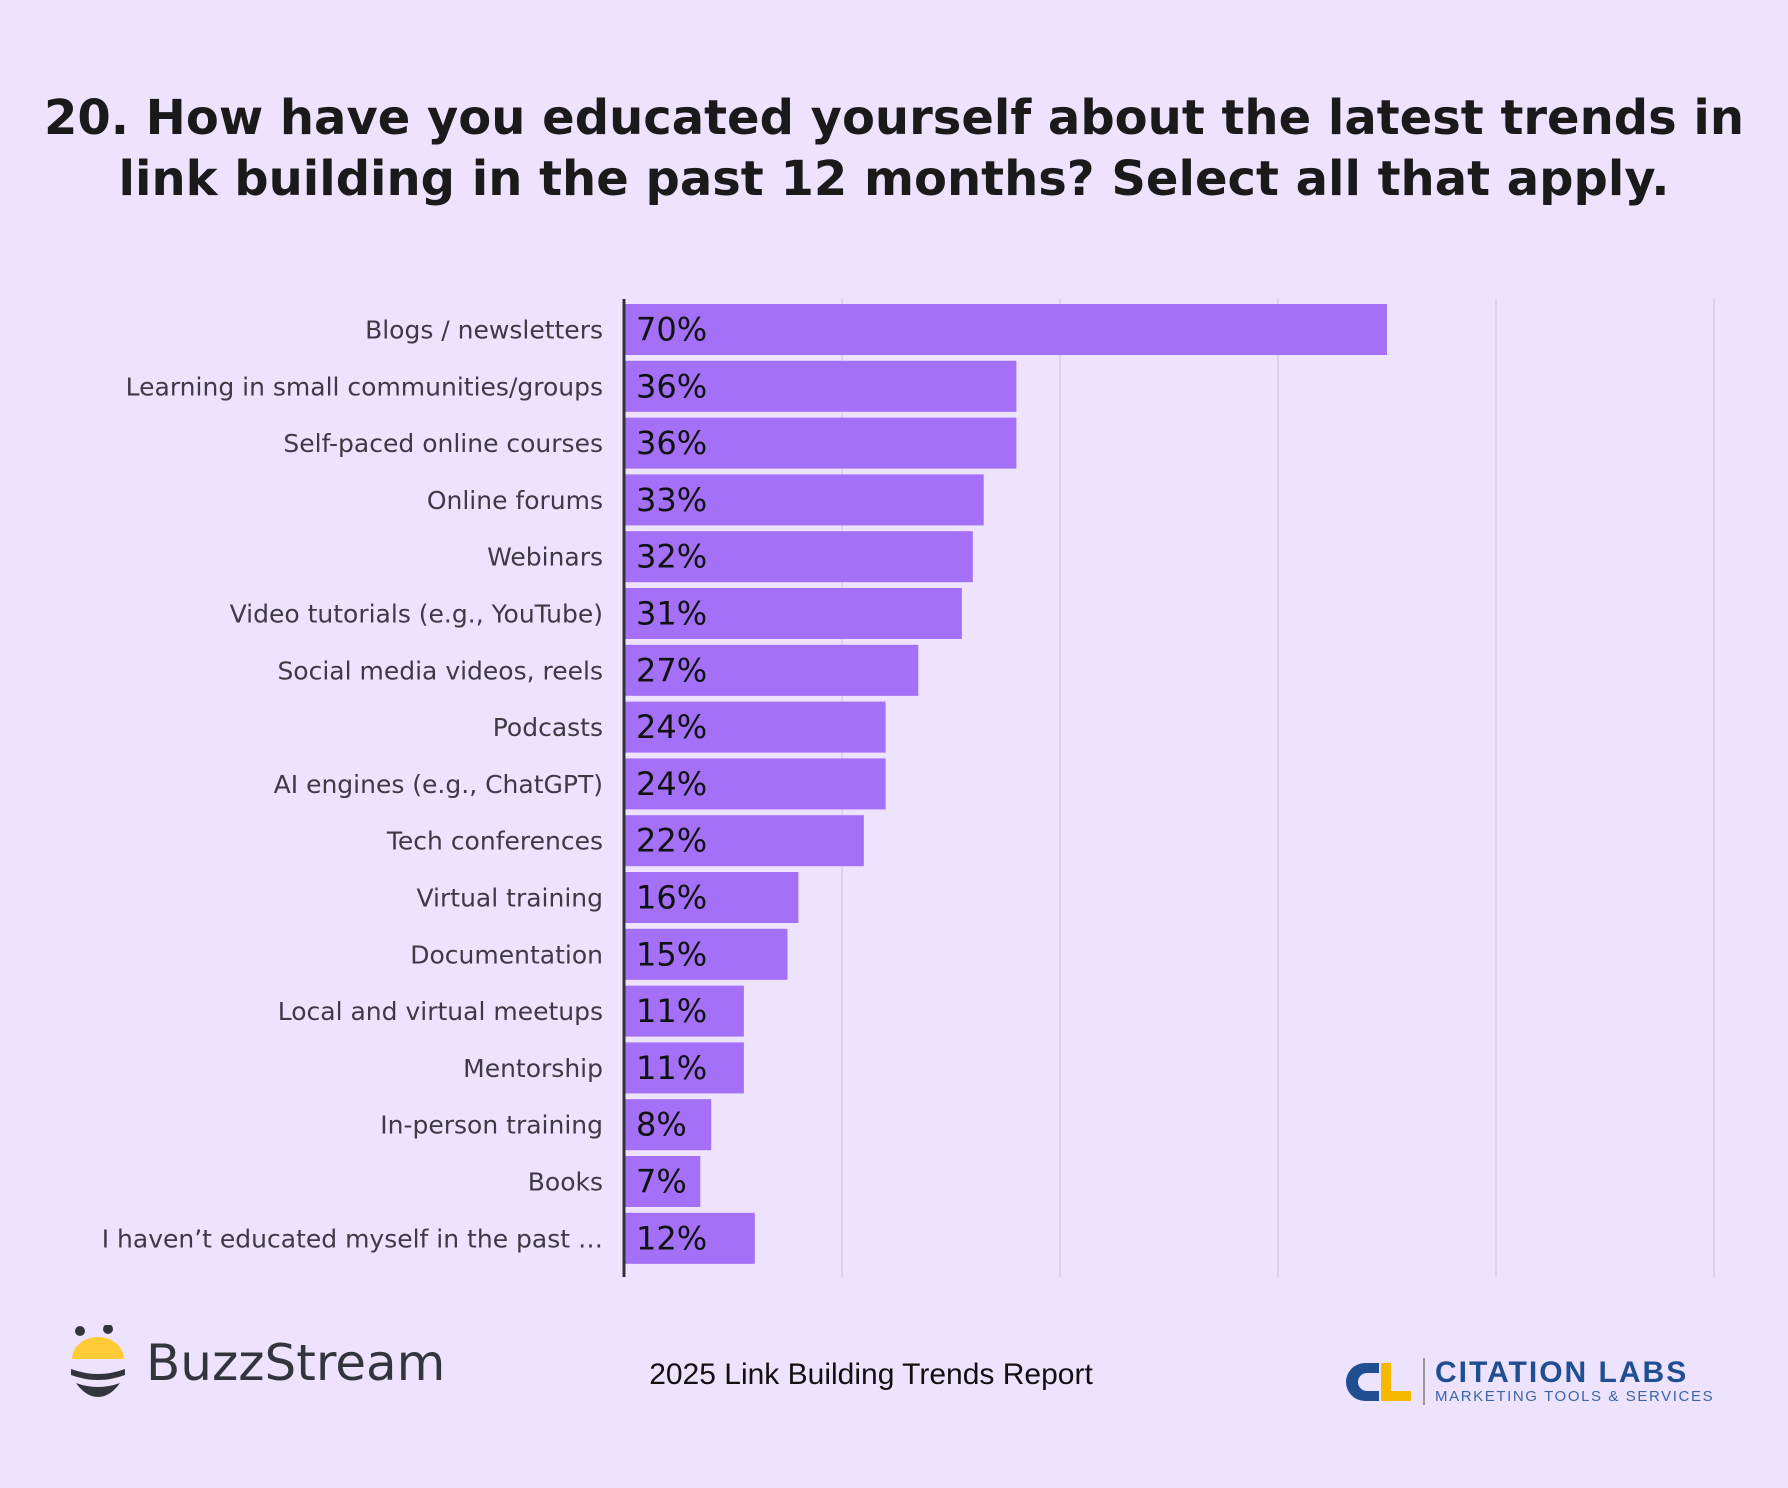  Describe the element at coordinates (484, 330) in the screenshot. I see `category-label: Blogs / newsletters` at that location.